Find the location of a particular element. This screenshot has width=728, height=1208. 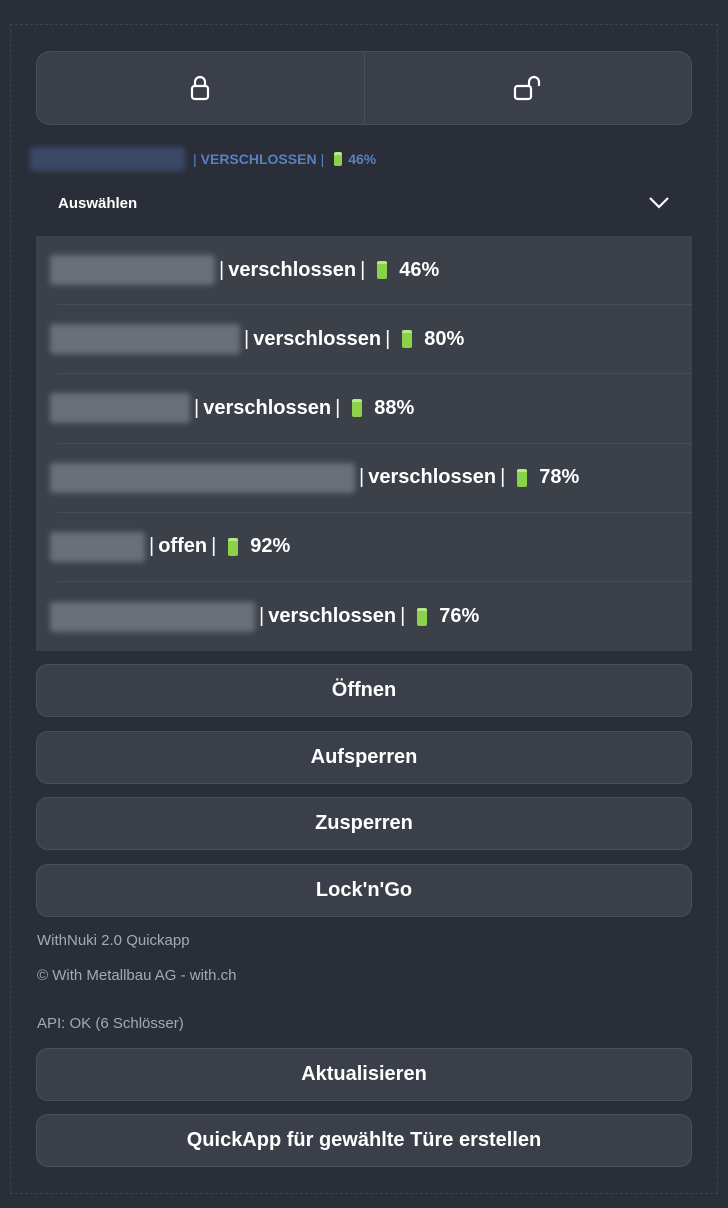

refresh-button: Aktualisieren is located at coordinates (364, 1074).